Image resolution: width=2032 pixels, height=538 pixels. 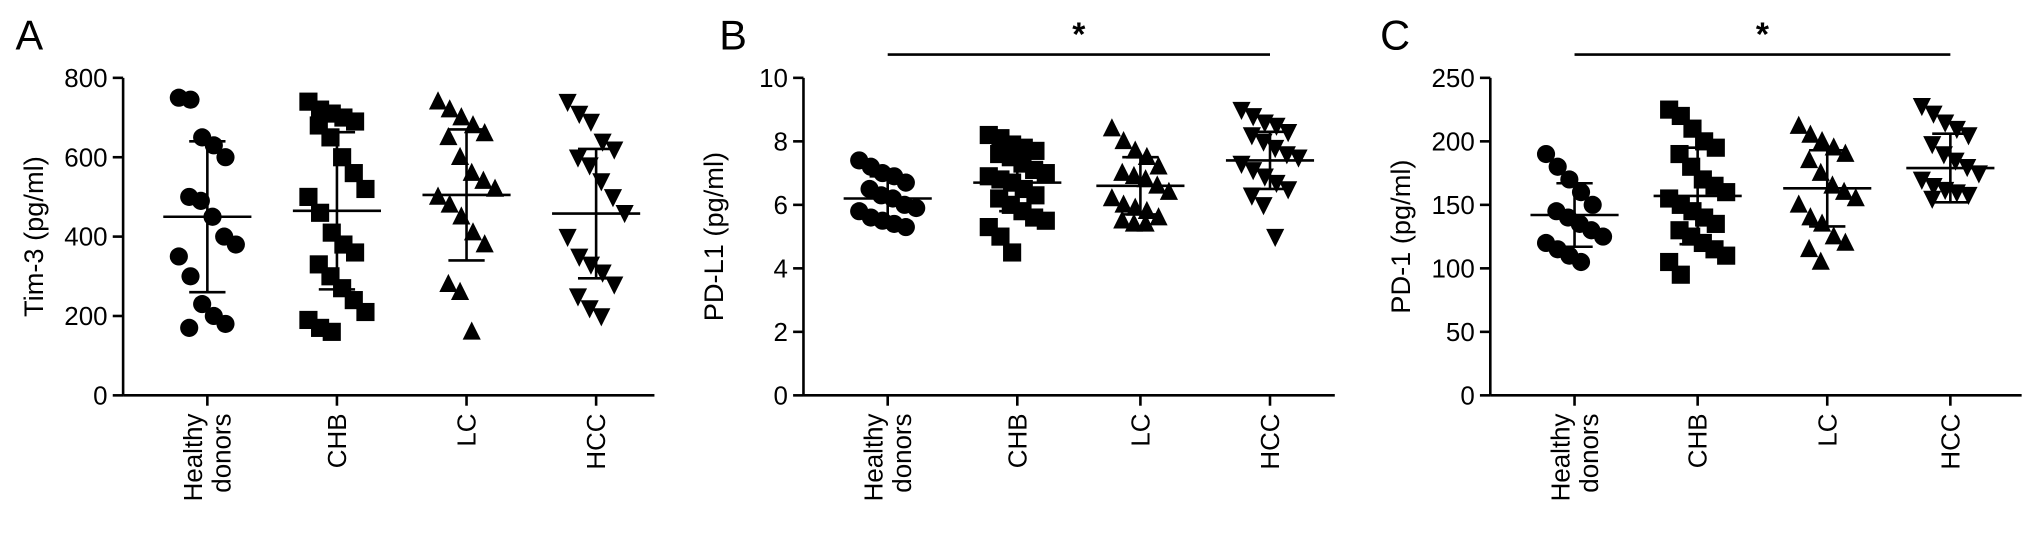 What do you see at coordinates (780, 333) in the screenshot?
I see `y-tick-label: 2` at bounding box center [780, 333].